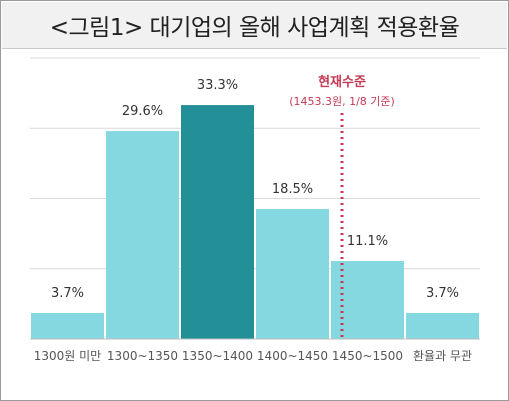 The image size is (509, 401). Describe the element at coordinates (342, 101) in the screenshot. I see `annotation-sublabel: (1453.3원, 1/8 기준)` at that location.